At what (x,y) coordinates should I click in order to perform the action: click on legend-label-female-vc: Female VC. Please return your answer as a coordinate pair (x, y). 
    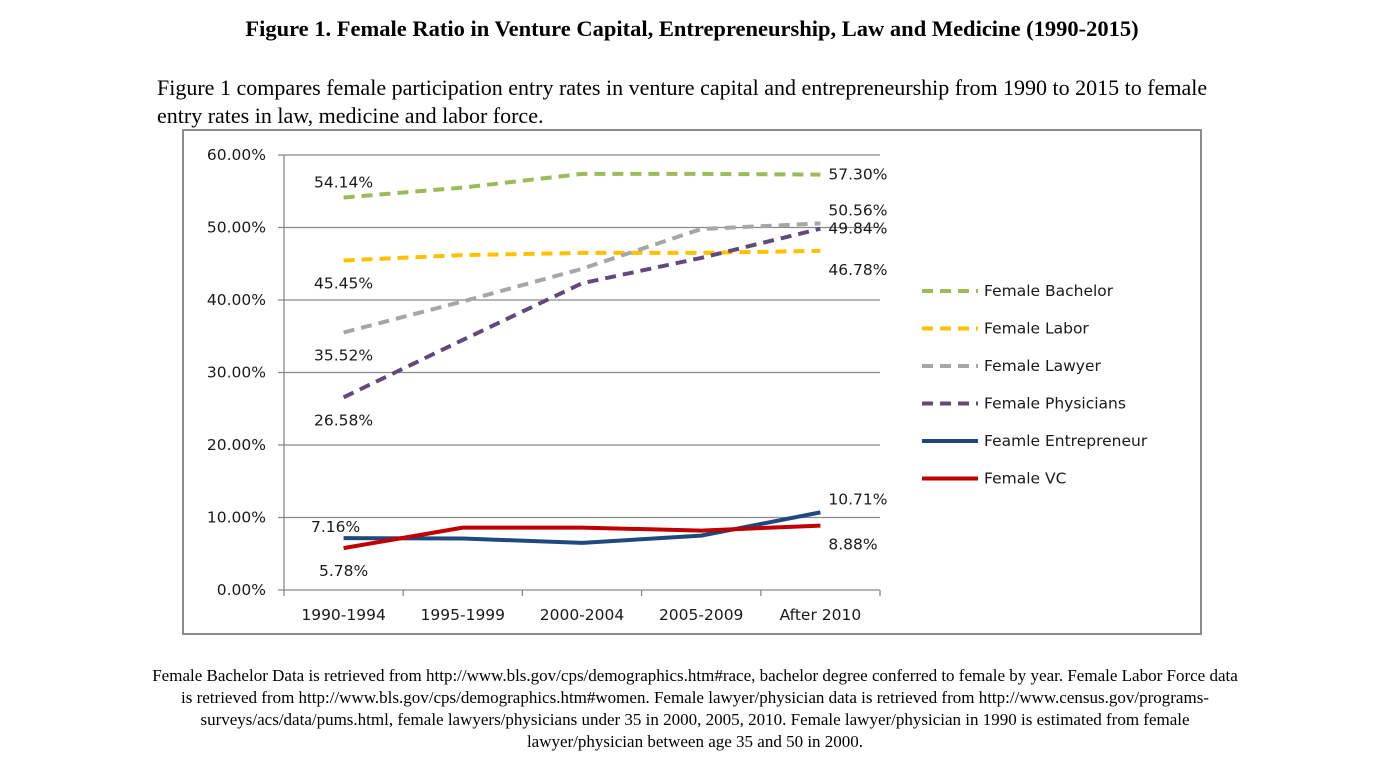
    Looking at the image, I should click on (1025, 479).